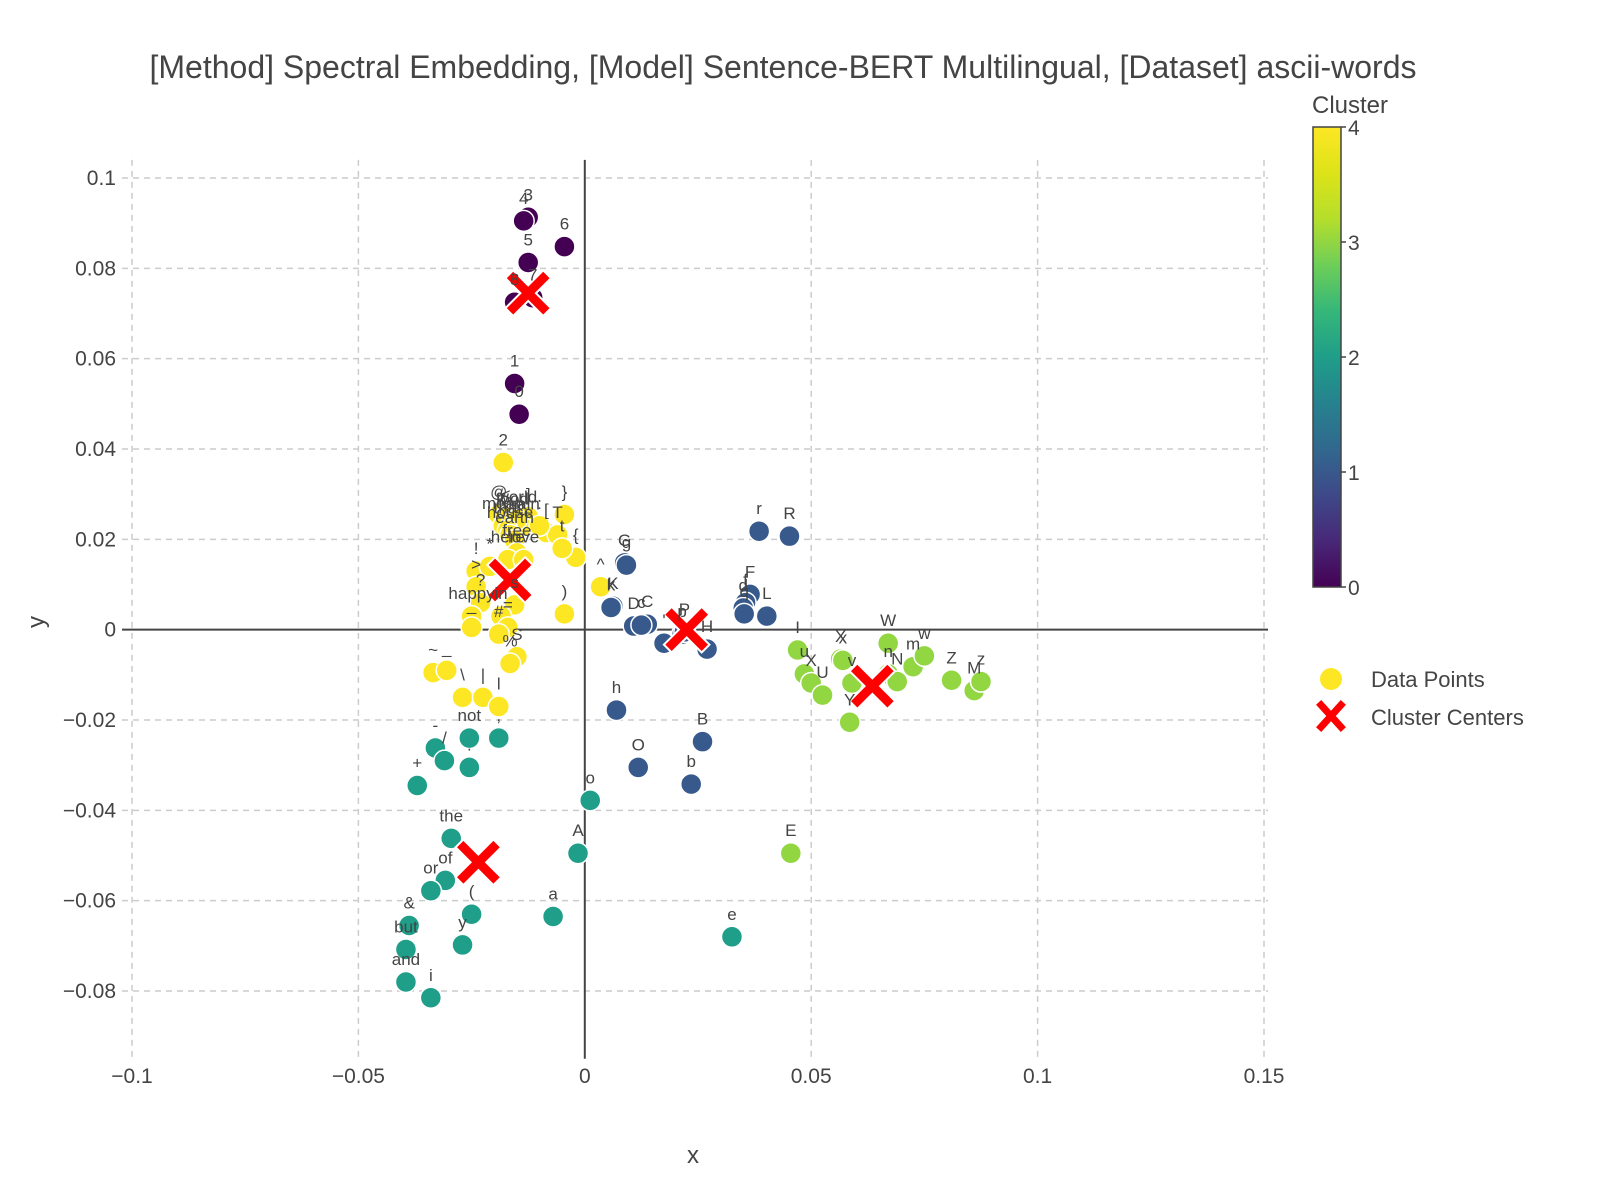 The image size is (1600, 1200). I want to click on y-tick-label: 0.06, so click(95, 359).